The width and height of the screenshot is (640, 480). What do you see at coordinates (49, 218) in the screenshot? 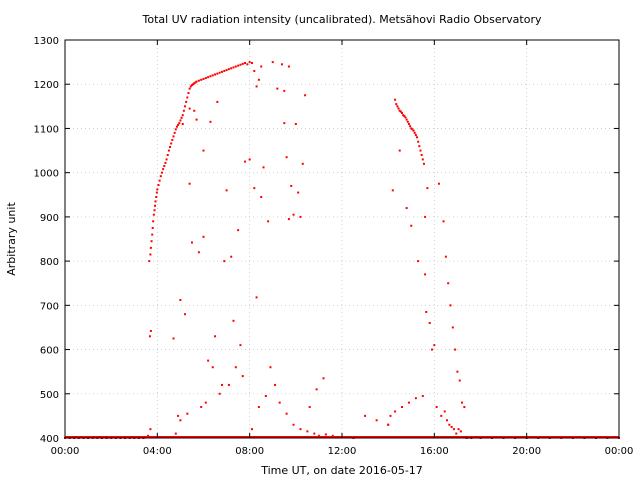
I see `y-tick-label: 900` at bounding box center [49, 218].